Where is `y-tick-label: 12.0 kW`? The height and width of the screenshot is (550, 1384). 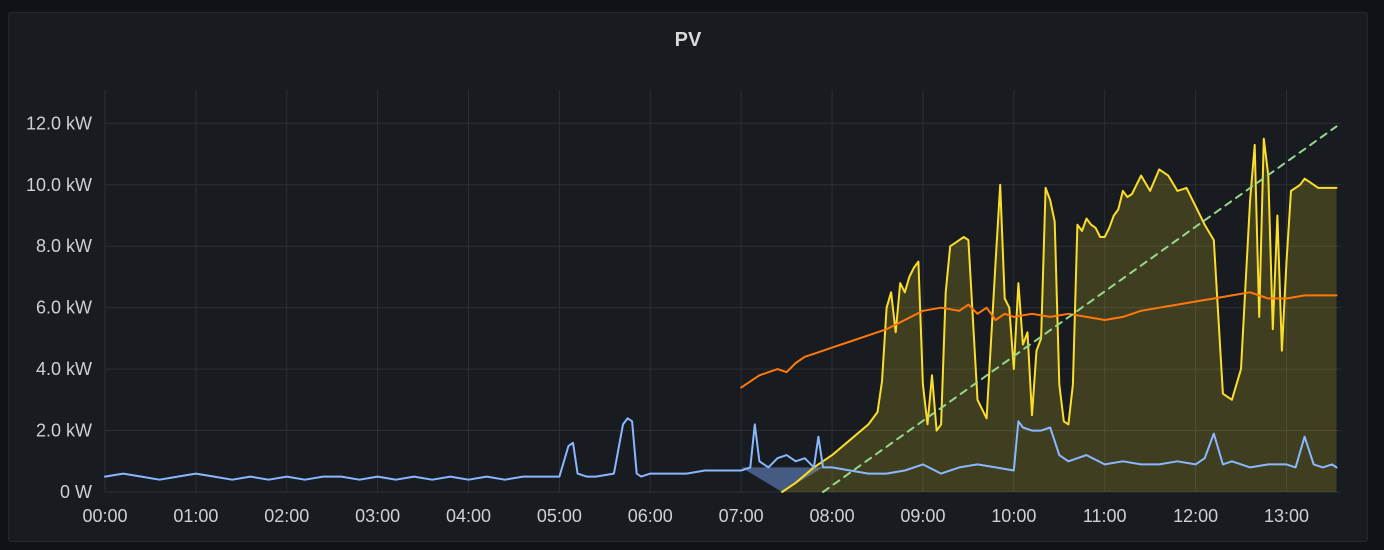 y-tick-label: 12.0 kW is located at coordinates (59, 123).